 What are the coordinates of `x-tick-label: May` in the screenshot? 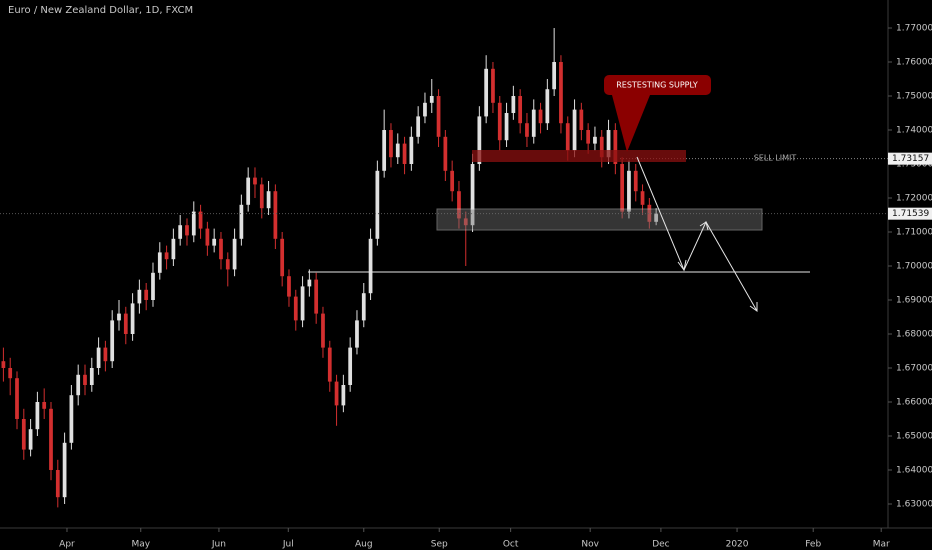 It's located at (140, 545).